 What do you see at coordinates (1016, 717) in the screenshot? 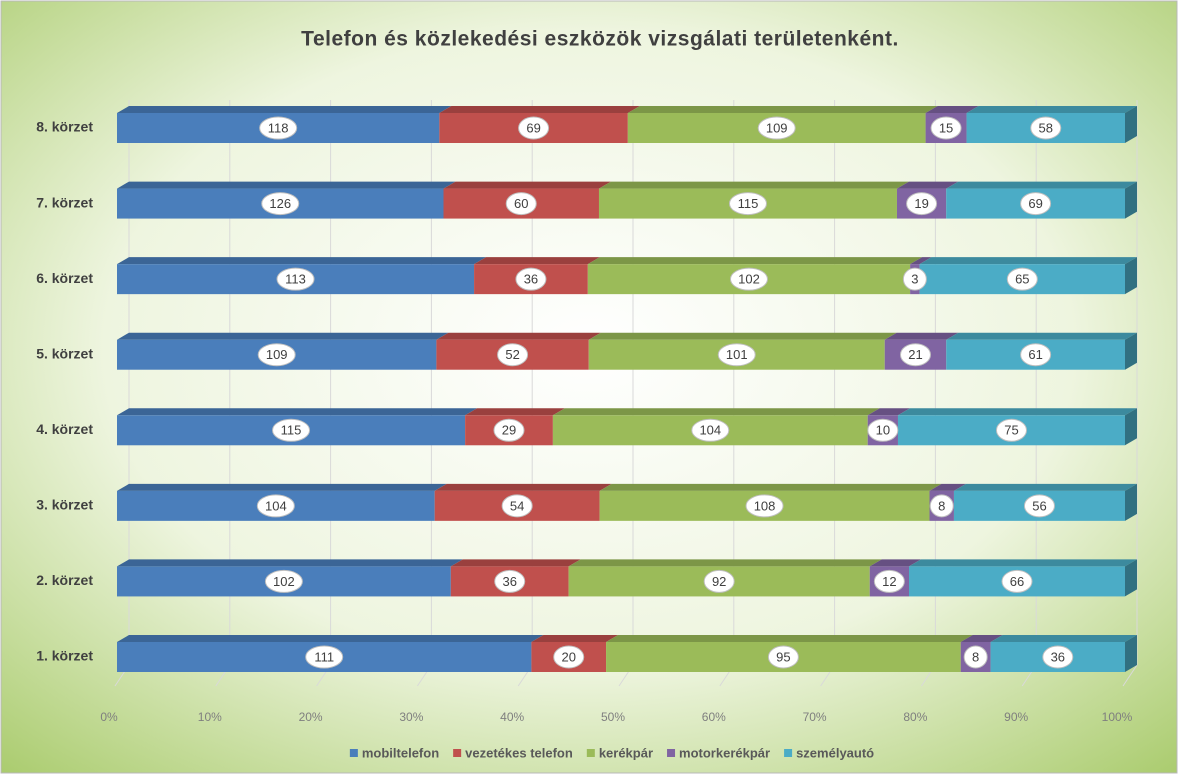
I see `x-tick-label: 90%` at bounding box center [1016, 717].